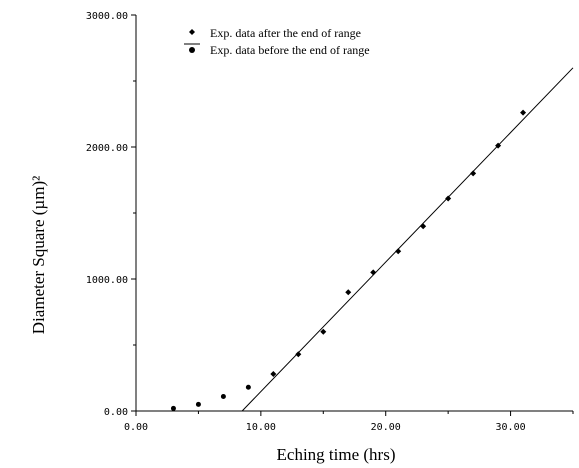 The image size is (579, 468). What do you see at coordinates (511, 427) in the screenshot?
I see `x-tick-label: 30.00` at bounding box center [511, 427].